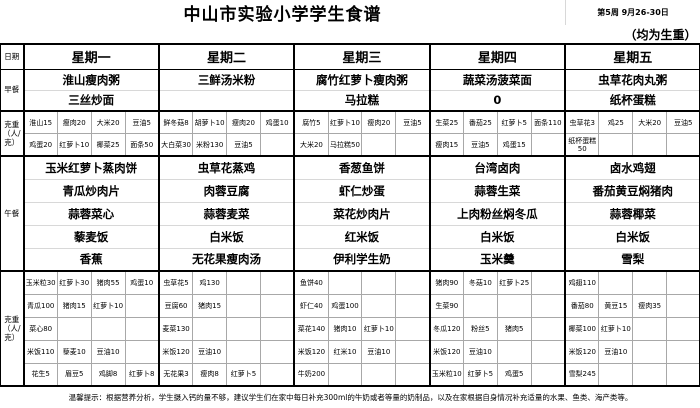 The image size is (700, 408). I want to click on lunch-dish: 卤水鸡翅, so click(632, 167).